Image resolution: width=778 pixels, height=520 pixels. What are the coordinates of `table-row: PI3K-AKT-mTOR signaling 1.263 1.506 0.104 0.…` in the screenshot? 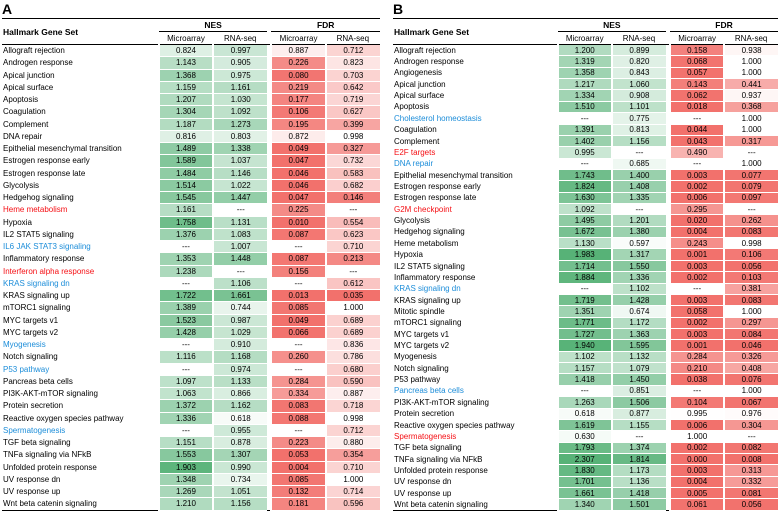 It's located at (585, 402).